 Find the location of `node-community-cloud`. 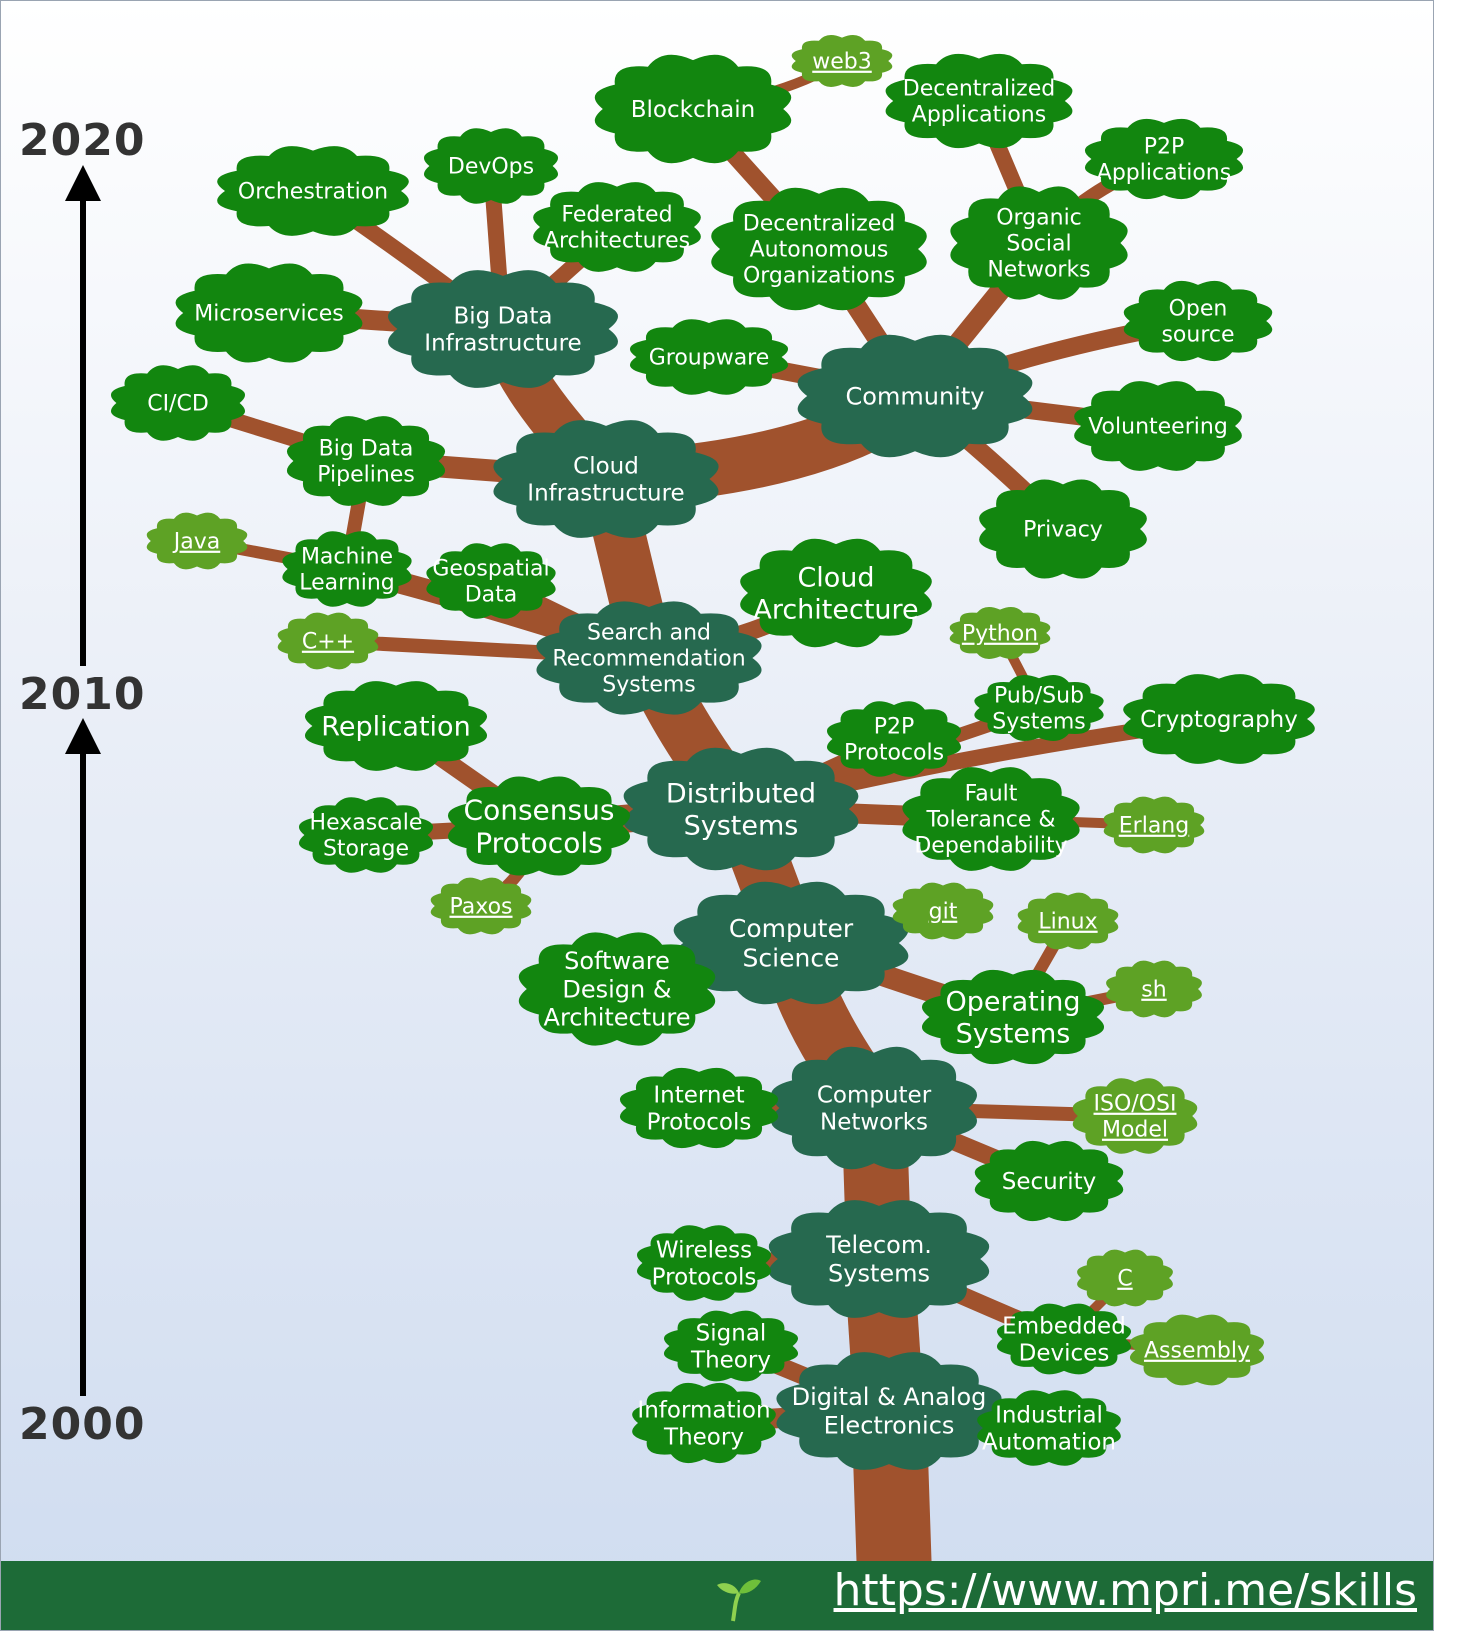

node-community-cloud is located at coordinates (915, 396).